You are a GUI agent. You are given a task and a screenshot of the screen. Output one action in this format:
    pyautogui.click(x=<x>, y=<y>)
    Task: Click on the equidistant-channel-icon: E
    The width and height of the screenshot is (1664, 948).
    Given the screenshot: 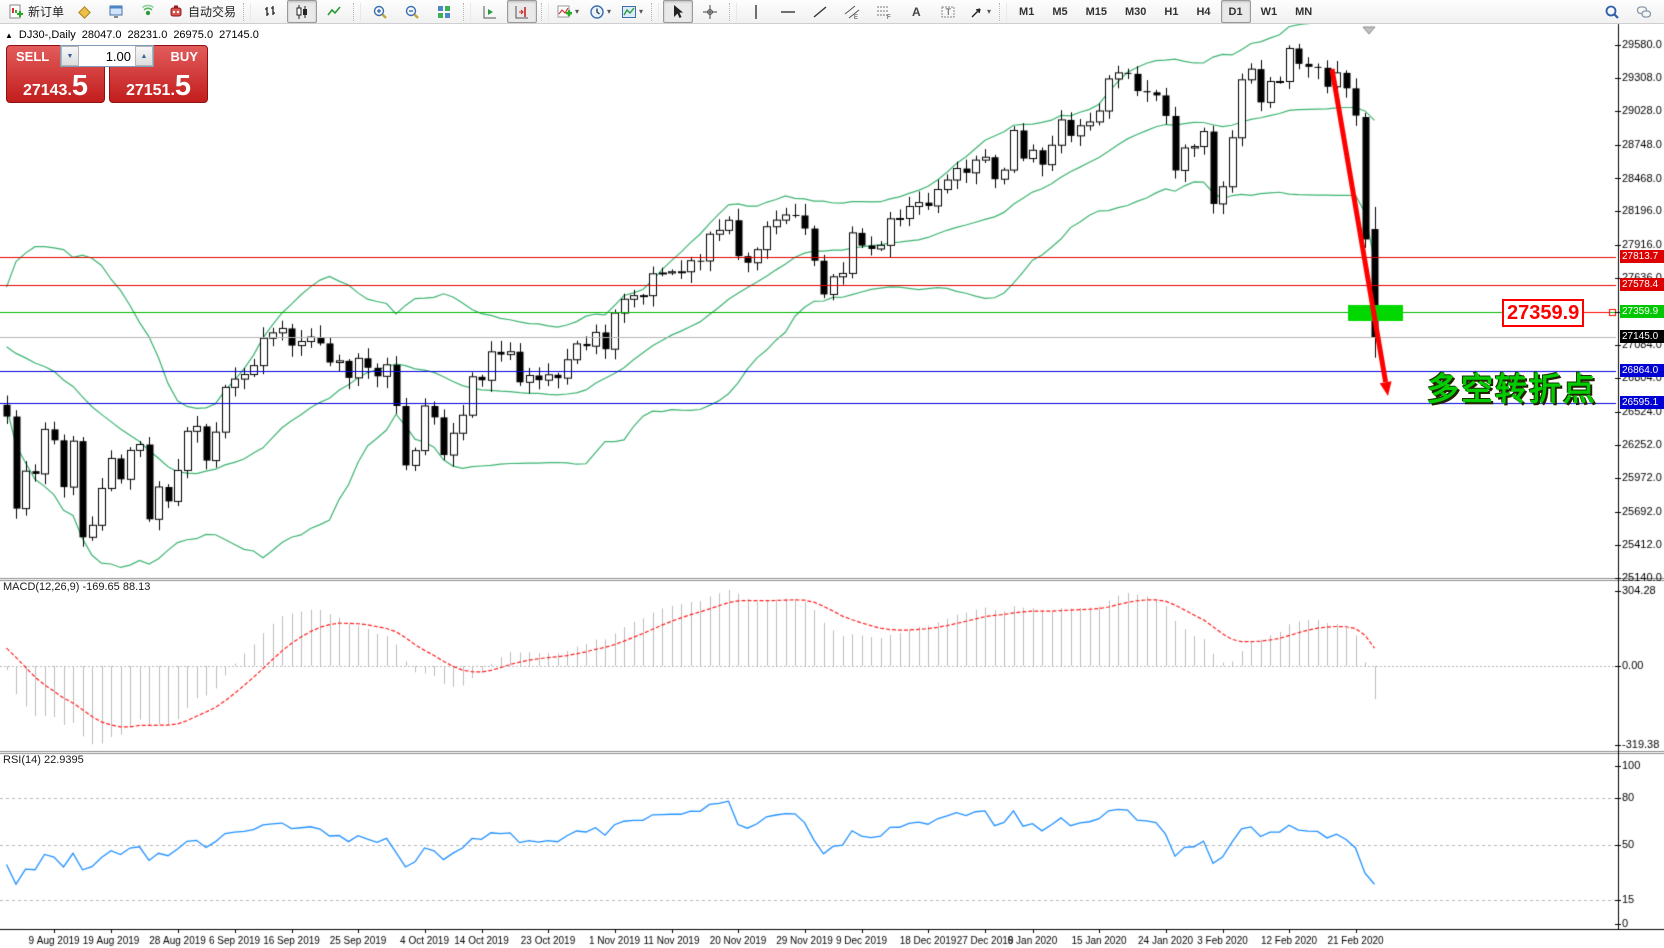 What is the action you would take?
    pyautogui.click(x=852, y=12)
    